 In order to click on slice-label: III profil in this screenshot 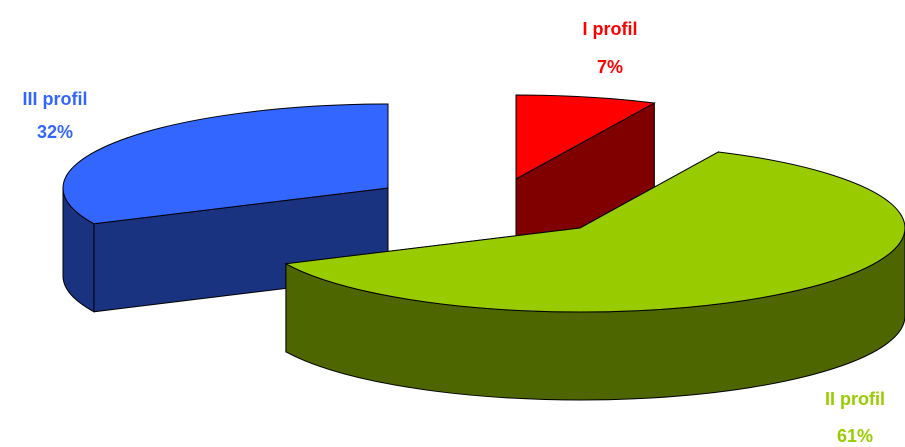, I will do `click(55, 99)`.